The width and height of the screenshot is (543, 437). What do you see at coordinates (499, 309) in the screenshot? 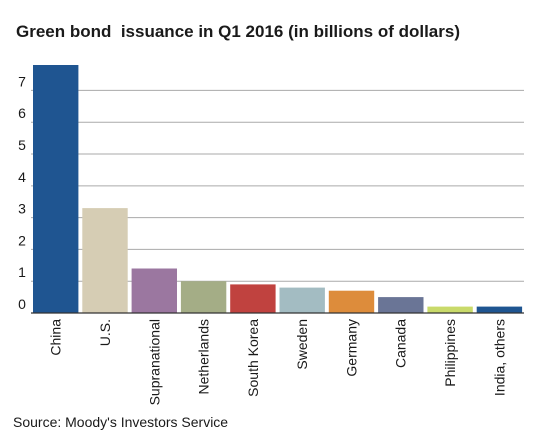
I see `bar-india-others` at bounding box center [499, 309].